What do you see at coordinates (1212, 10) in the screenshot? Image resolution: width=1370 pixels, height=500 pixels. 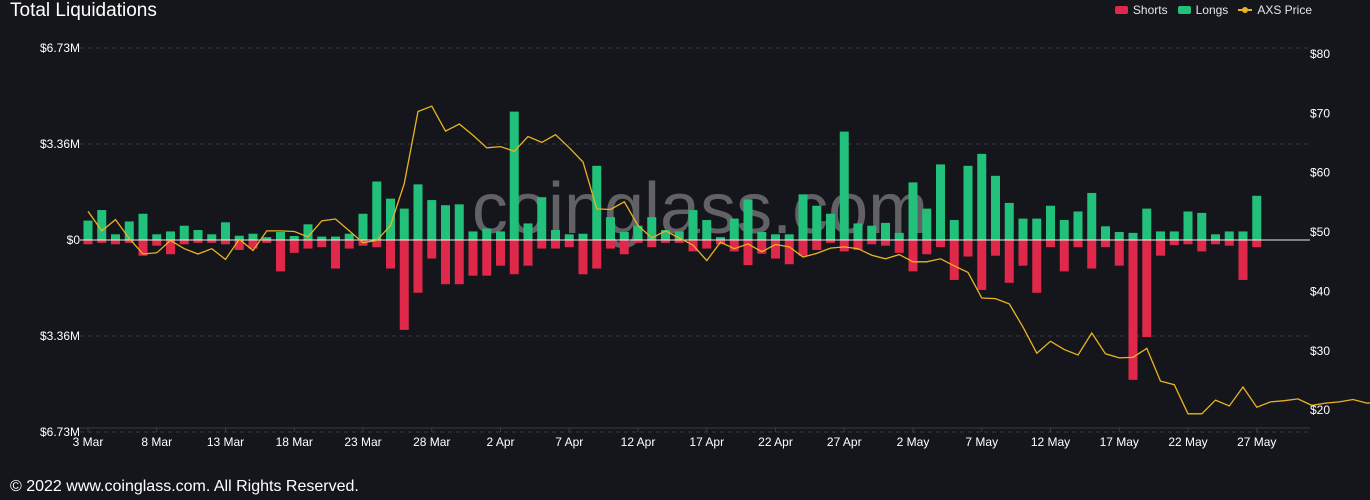 I see `legend-label-longs: Longs` at bounding box center [1212, 10].